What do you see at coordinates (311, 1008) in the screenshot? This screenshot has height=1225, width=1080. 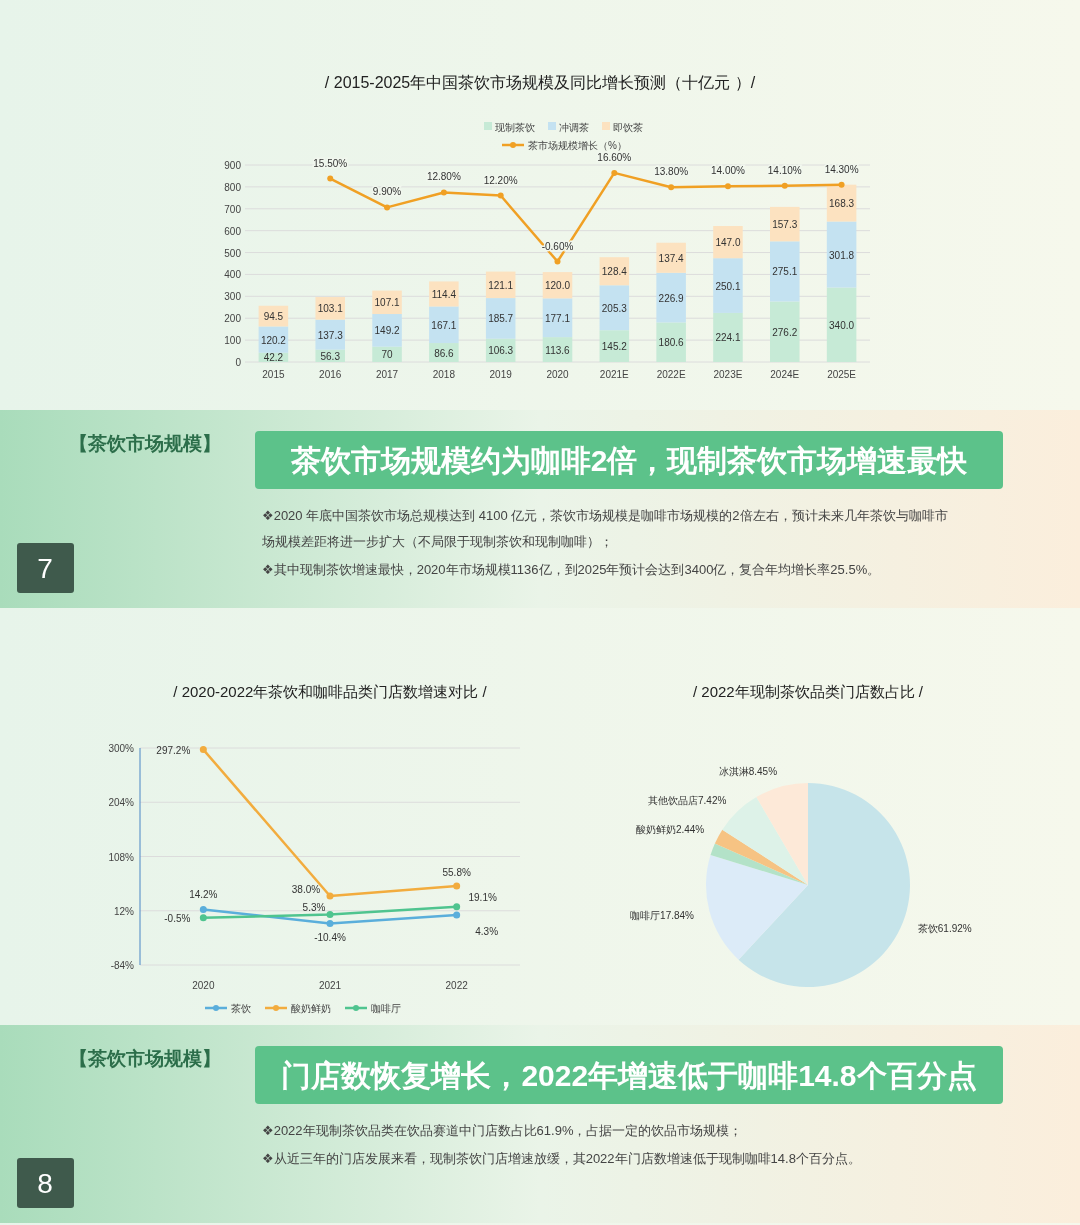 I see `legend-label: 酸奶鲜奶` at bounding box center [311, 1008].